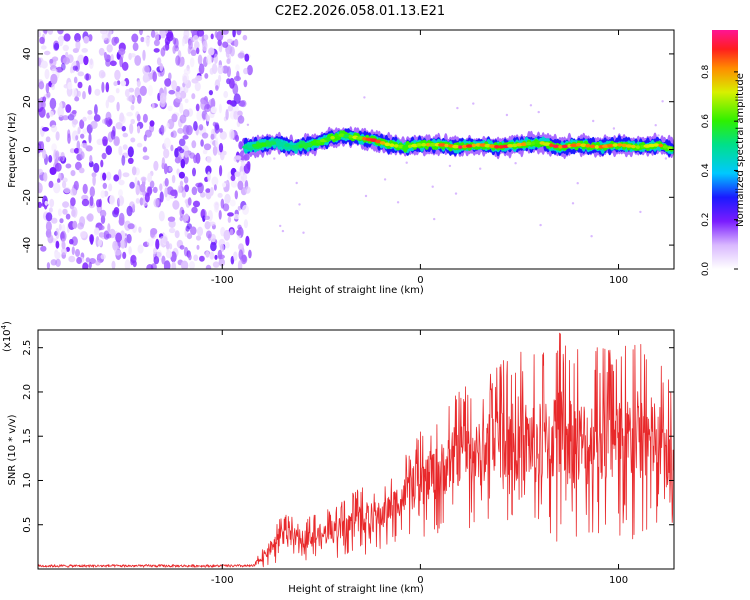 Image resolution: width=750 pixels, height=600 pixels. I want to click on x-tick-label: 100, so click(618, 280).